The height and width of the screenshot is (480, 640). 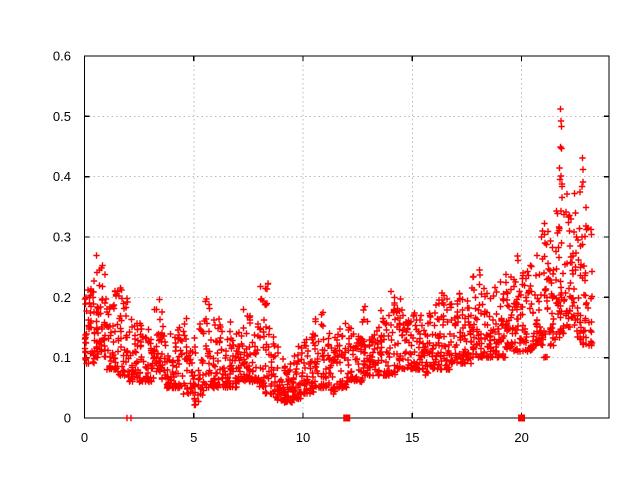 I want to click on y-tick-label: 0.4, so click(x=62, y=176).